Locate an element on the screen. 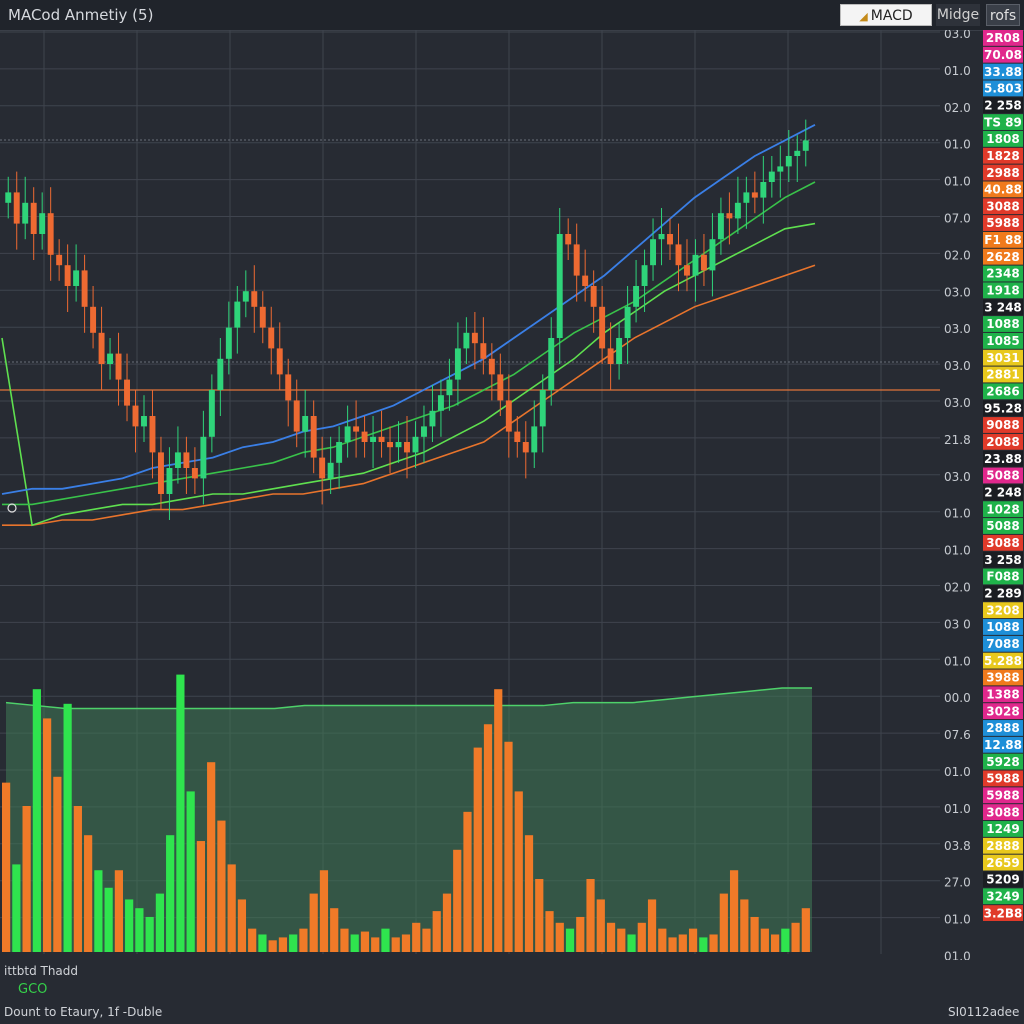 The width and height of the screenshot is (1024, 1024). price-tag-text: 1085 is located at coordinates (1002, 341).